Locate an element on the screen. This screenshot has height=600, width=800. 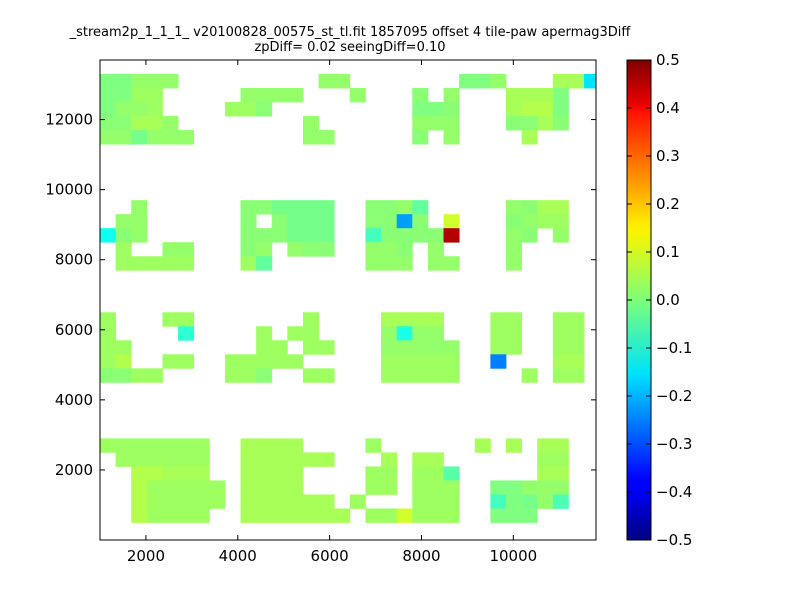
y-tick-label: 12000 is located at coordinates (69, 120).